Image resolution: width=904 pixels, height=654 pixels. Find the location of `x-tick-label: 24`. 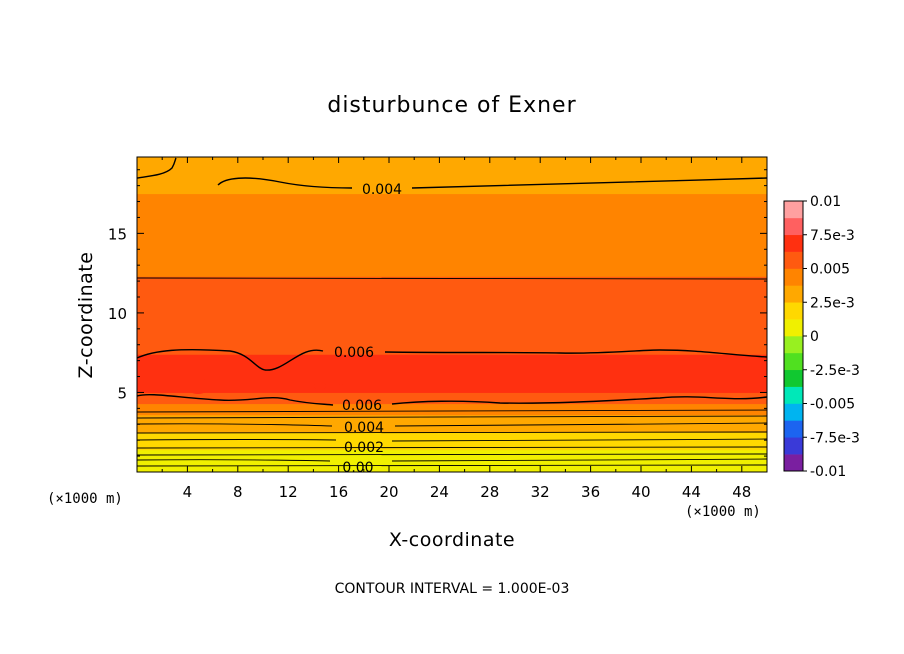

x-tick-label: 24 is located at coordinates (439, 492).